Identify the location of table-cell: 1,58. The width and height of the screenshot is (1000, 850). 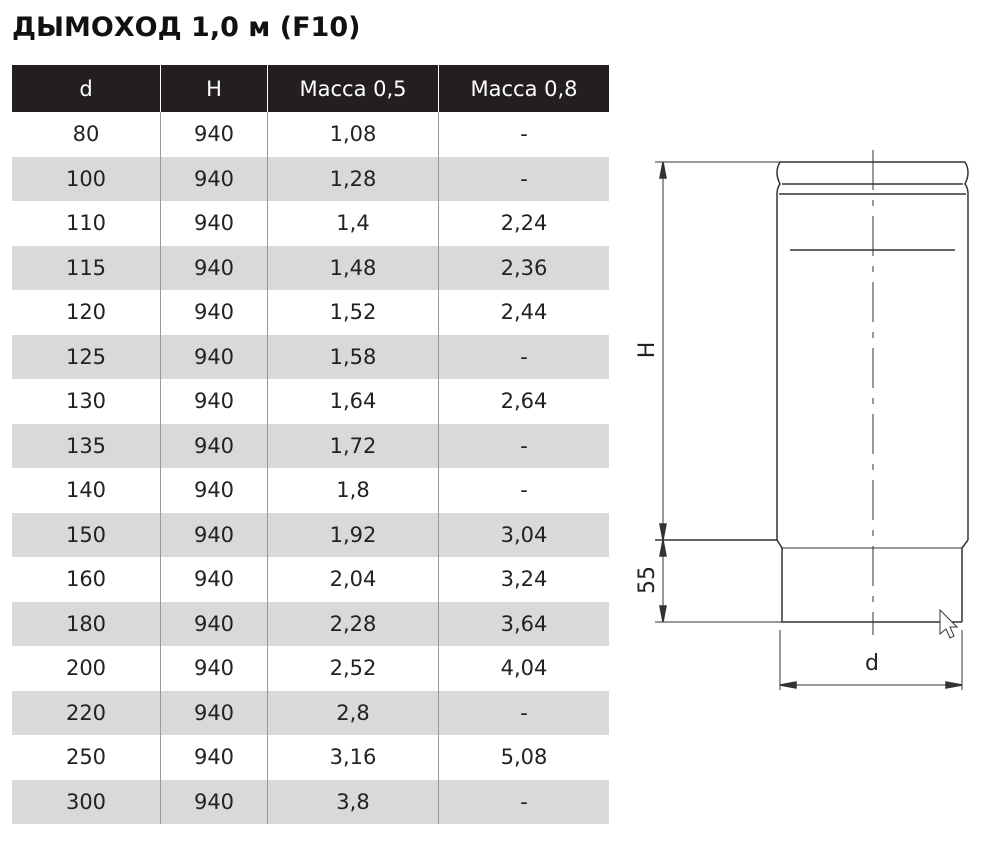
(353, 356).